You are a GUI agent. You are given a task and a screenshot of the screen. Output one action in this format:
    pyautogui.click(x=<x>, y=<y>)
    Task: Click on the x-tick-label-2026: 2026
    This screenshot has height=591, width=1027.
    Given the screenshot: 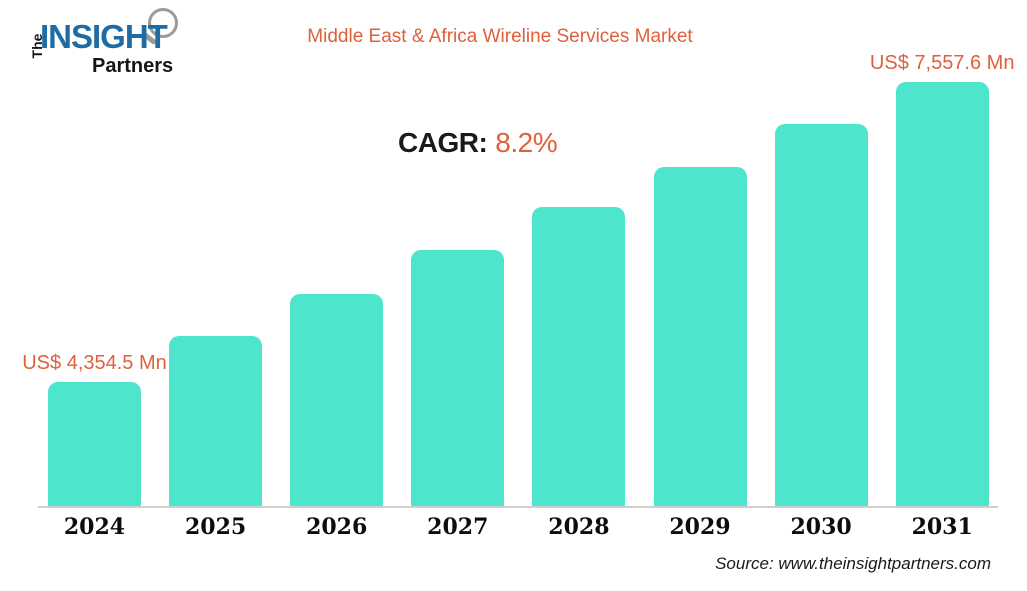 What is the action you would take?
    pyautogui.click(x=337, y=527)
    